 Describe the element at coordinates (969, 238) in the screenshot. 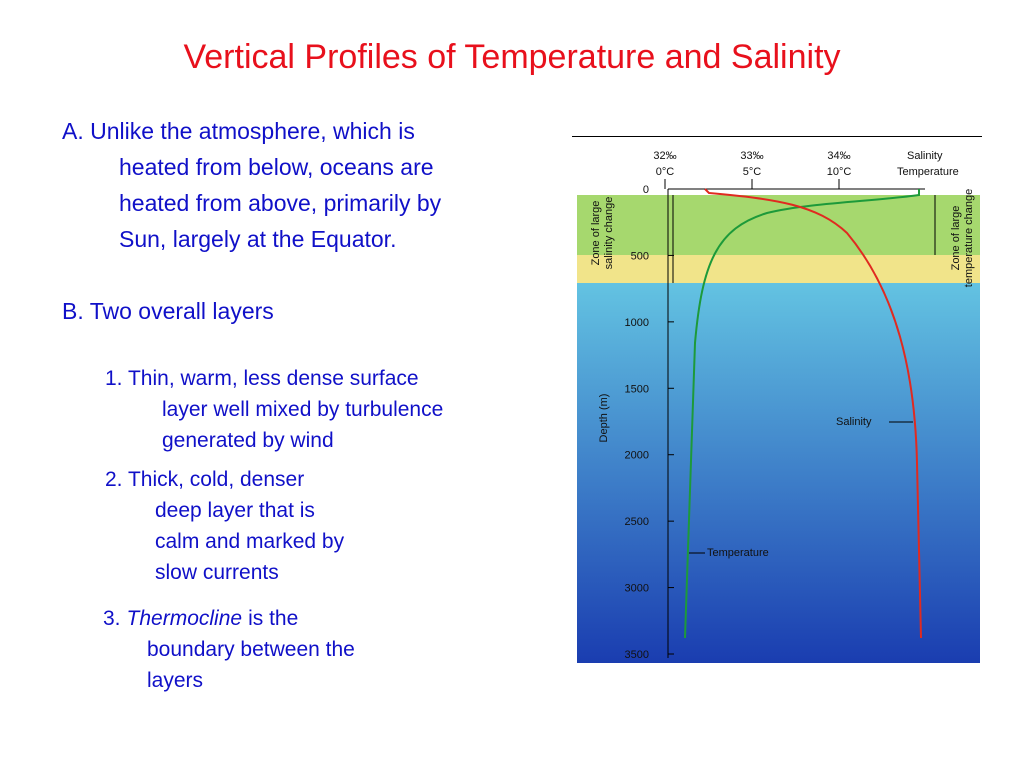

I see `zone-label: temperature change` at that location.